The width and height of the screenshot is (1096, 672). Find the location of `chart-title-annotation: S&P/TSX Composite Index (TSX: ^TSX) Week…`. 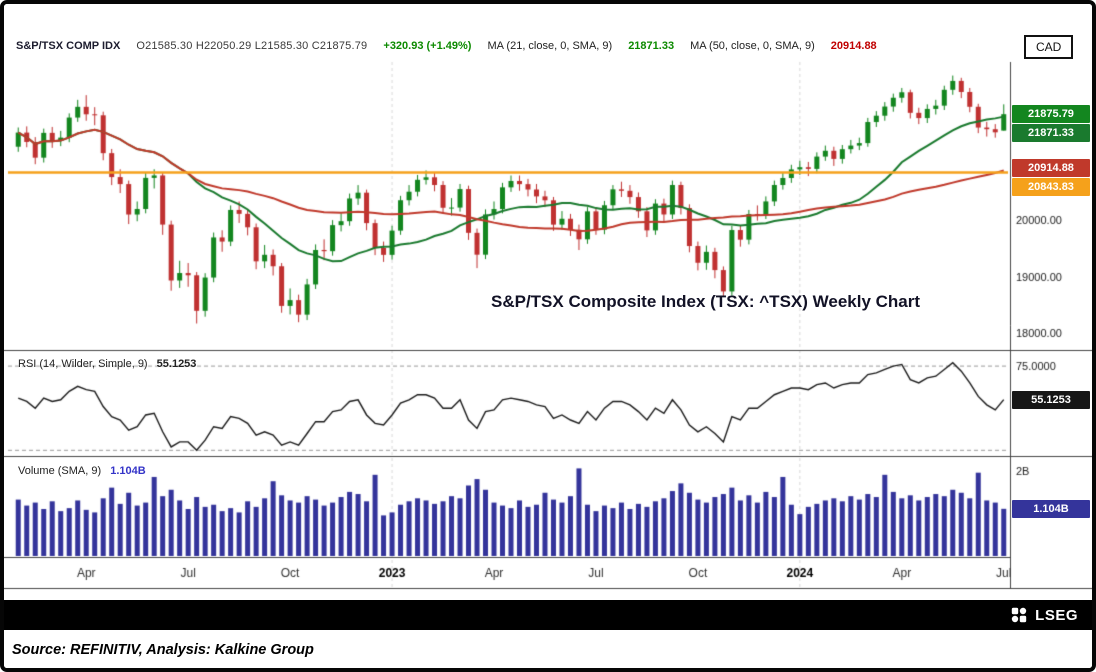

chart-title-annotation: S&P/TSX Composite Index (TSX: ^TSX) Week… is located at coordinates (706, 301).